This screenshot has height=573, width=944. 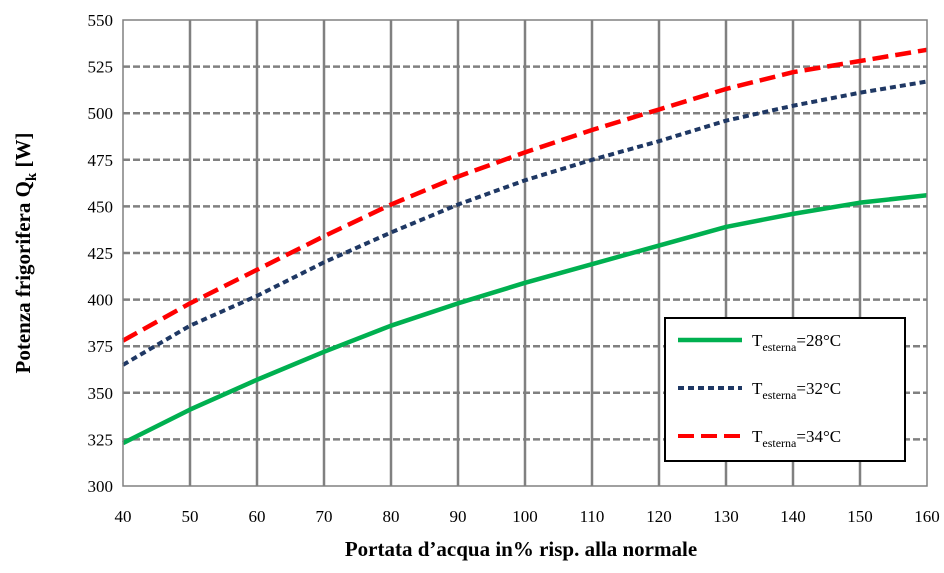 What do you see at coordinates (23, 277) in the screenshot?
I see `y-axis-title-main: Potenza frigorifera Q` at bounding box center [23, 277].